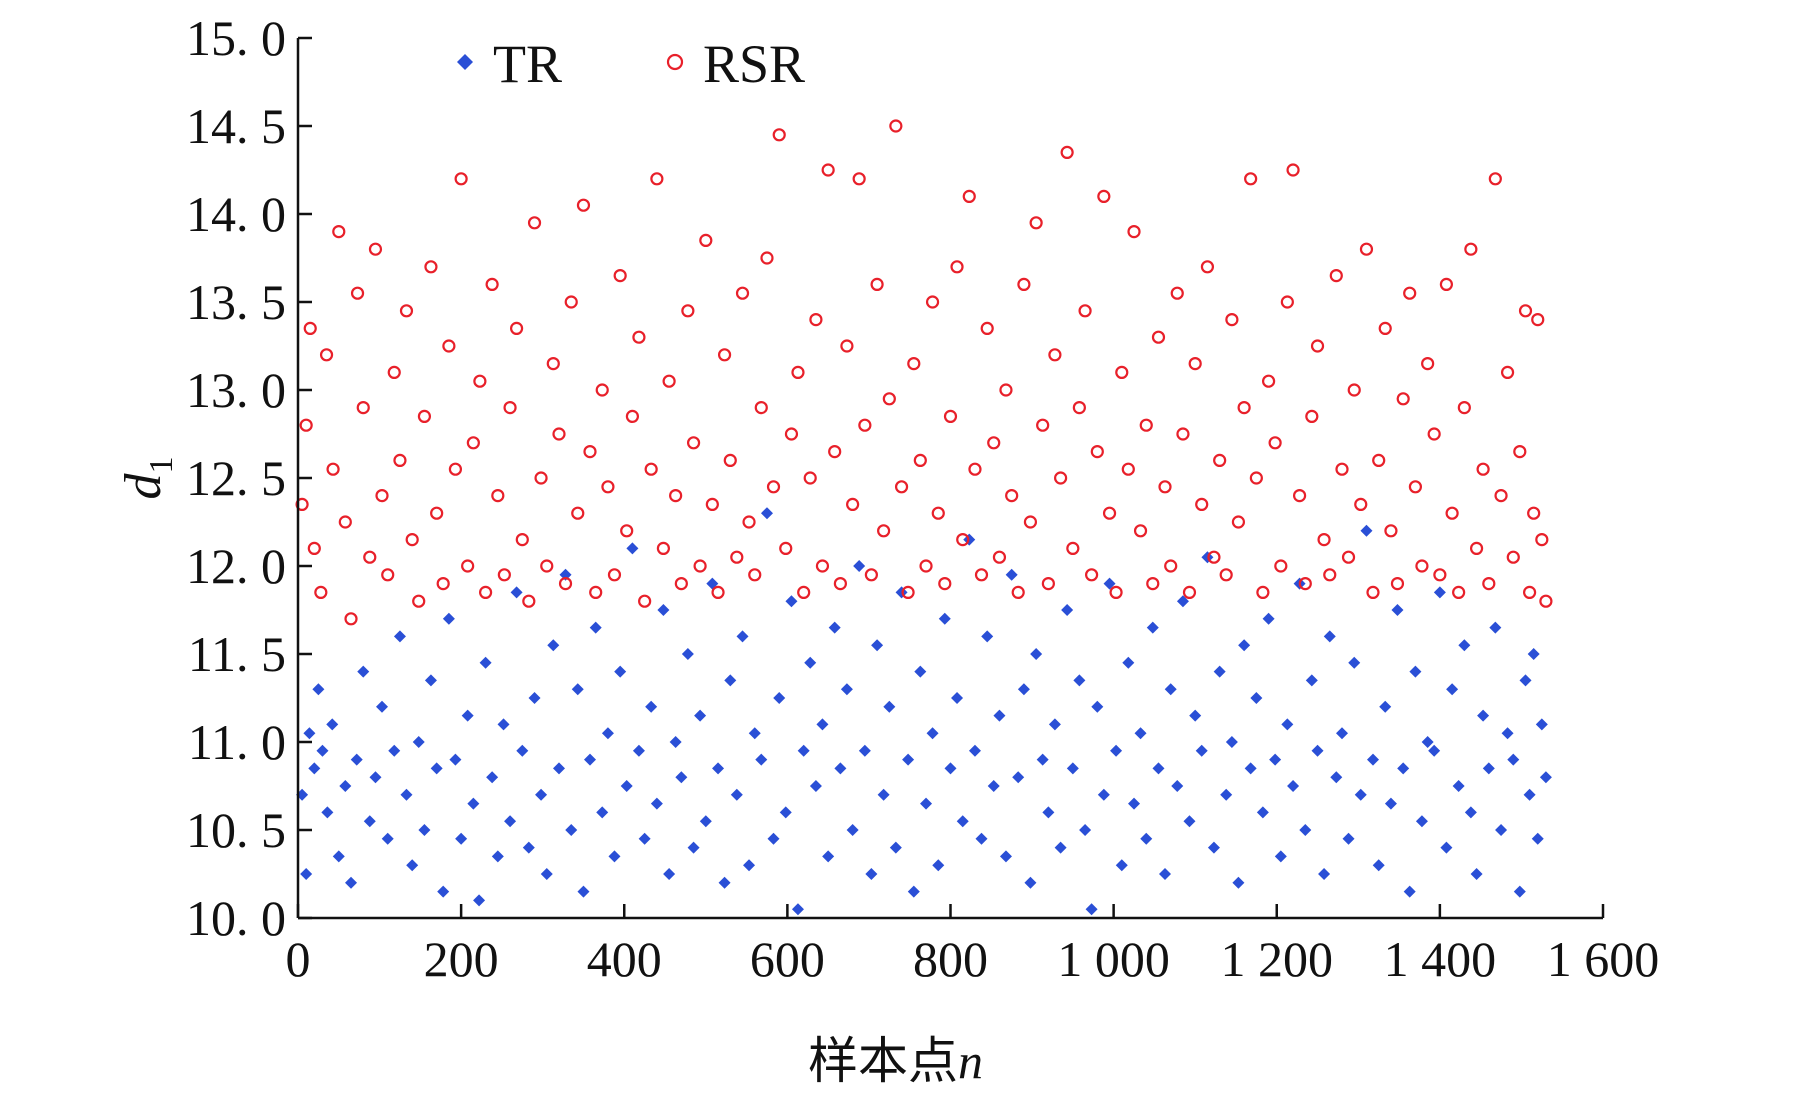 The height and width of the screenshot is (1102, 1819). Describe the element at coordinates (1440, 959) in the screenshot. I see `x-tick-label: 1 400` at that location.